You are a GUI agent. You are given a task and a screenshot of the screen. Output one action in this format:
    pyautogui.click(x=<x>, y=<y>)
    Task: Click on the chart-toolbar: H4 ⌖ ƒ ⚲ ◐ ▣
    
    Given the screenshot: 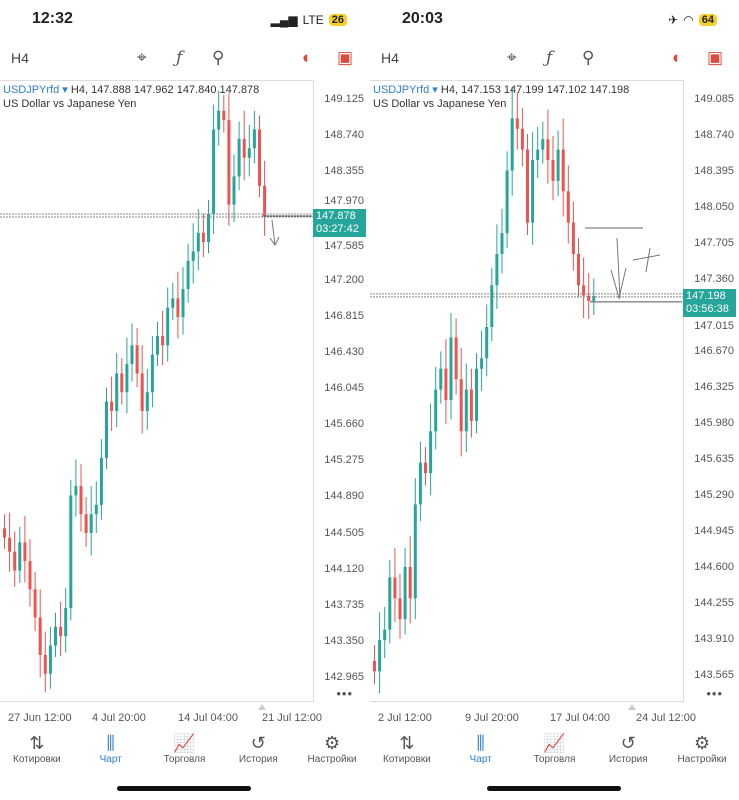 What is the action you would take?
    pyautogui.click(x=554, y=59)
    